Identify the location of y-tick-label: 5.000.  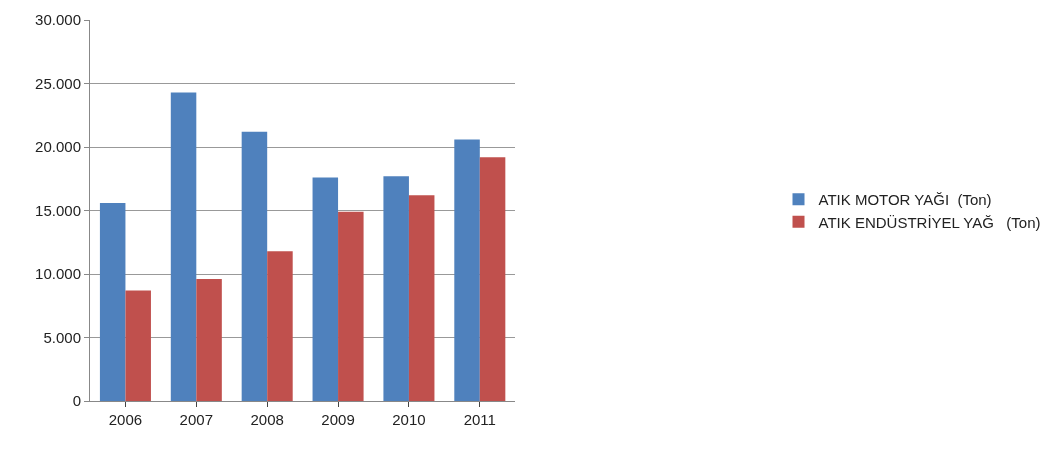
(62, 337).